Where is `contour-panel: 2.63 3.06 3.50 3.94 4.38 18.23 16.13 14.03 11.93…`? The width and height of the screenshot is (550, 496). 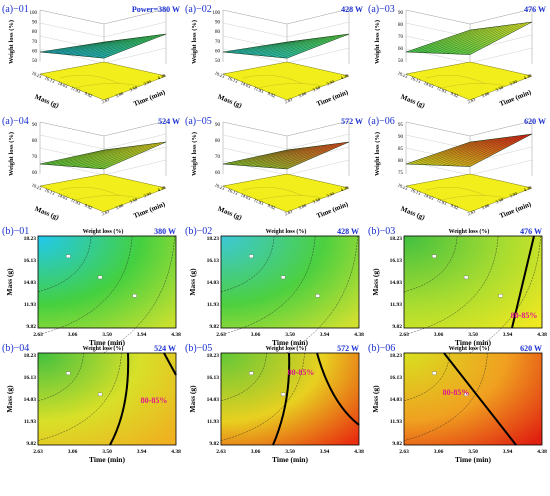
contour-panel: 2.63 3.06 3.50 3.94 4.38 18.23 16.13 14.03 11.93… is located at coordinates (274, 303).